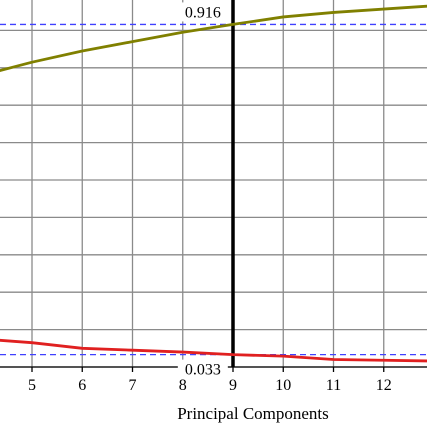  Describe the element at coordinates (384, 385) in the screenshot. I see `x-tick-label: 12` at that location.